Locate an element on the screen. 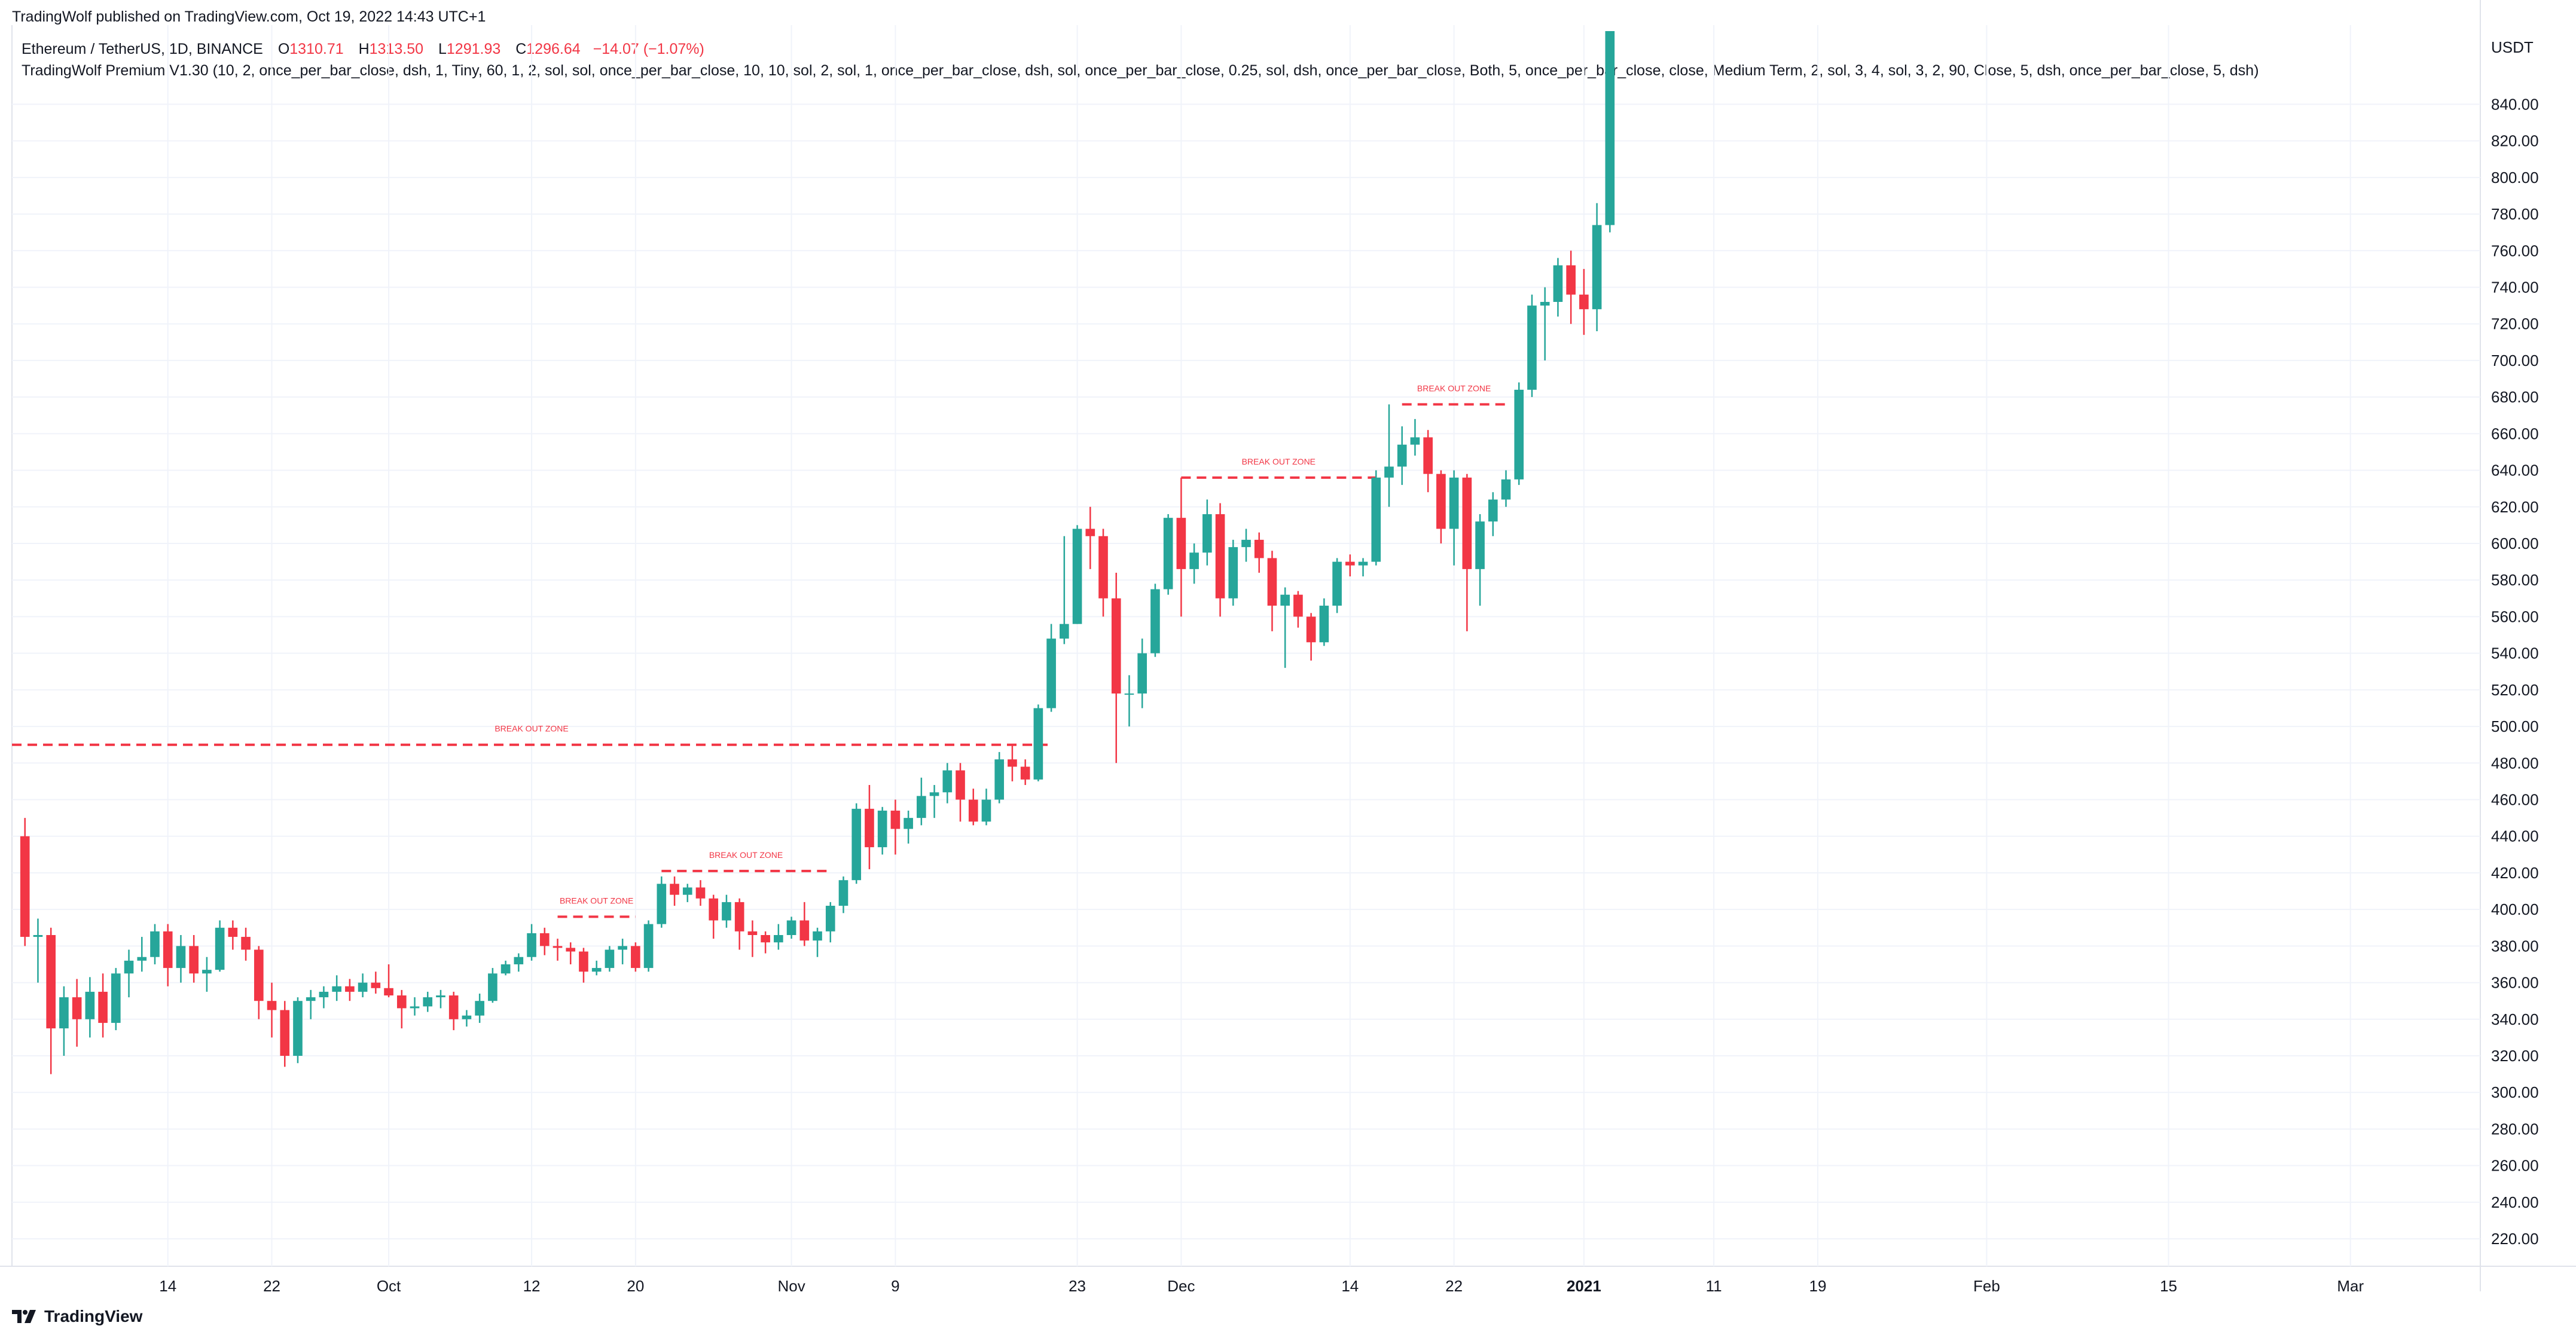  time-tick-label: Nov is located at coordinates (791, 1284).